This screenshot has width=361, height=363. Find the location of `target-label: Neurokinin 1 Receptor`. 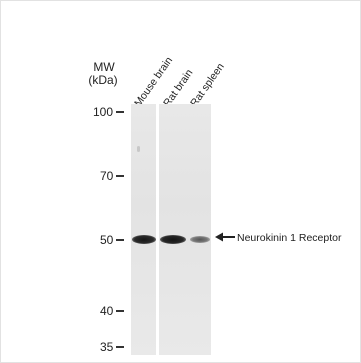

target-label: Neurokinin 1 Receptor is located at coordinates (289, 238).